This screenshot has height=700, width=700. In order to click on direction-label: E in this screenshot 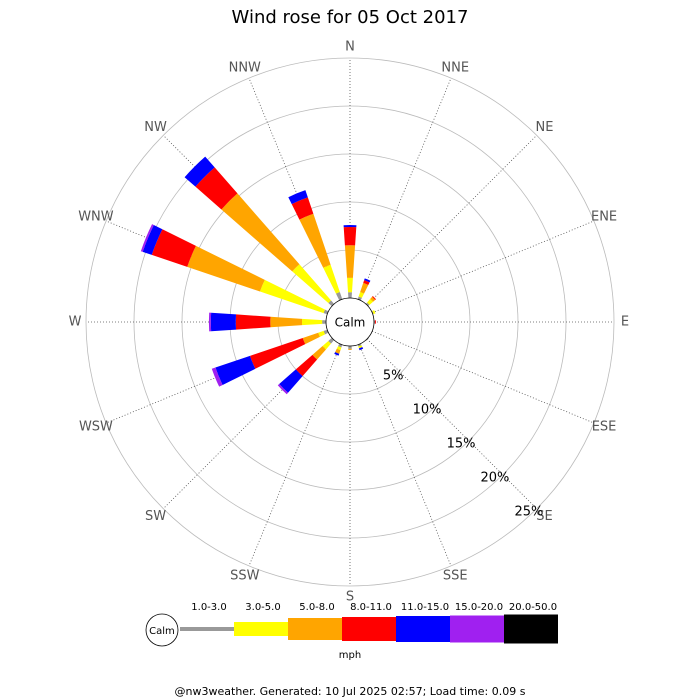, I will do `click(625, 322)`.